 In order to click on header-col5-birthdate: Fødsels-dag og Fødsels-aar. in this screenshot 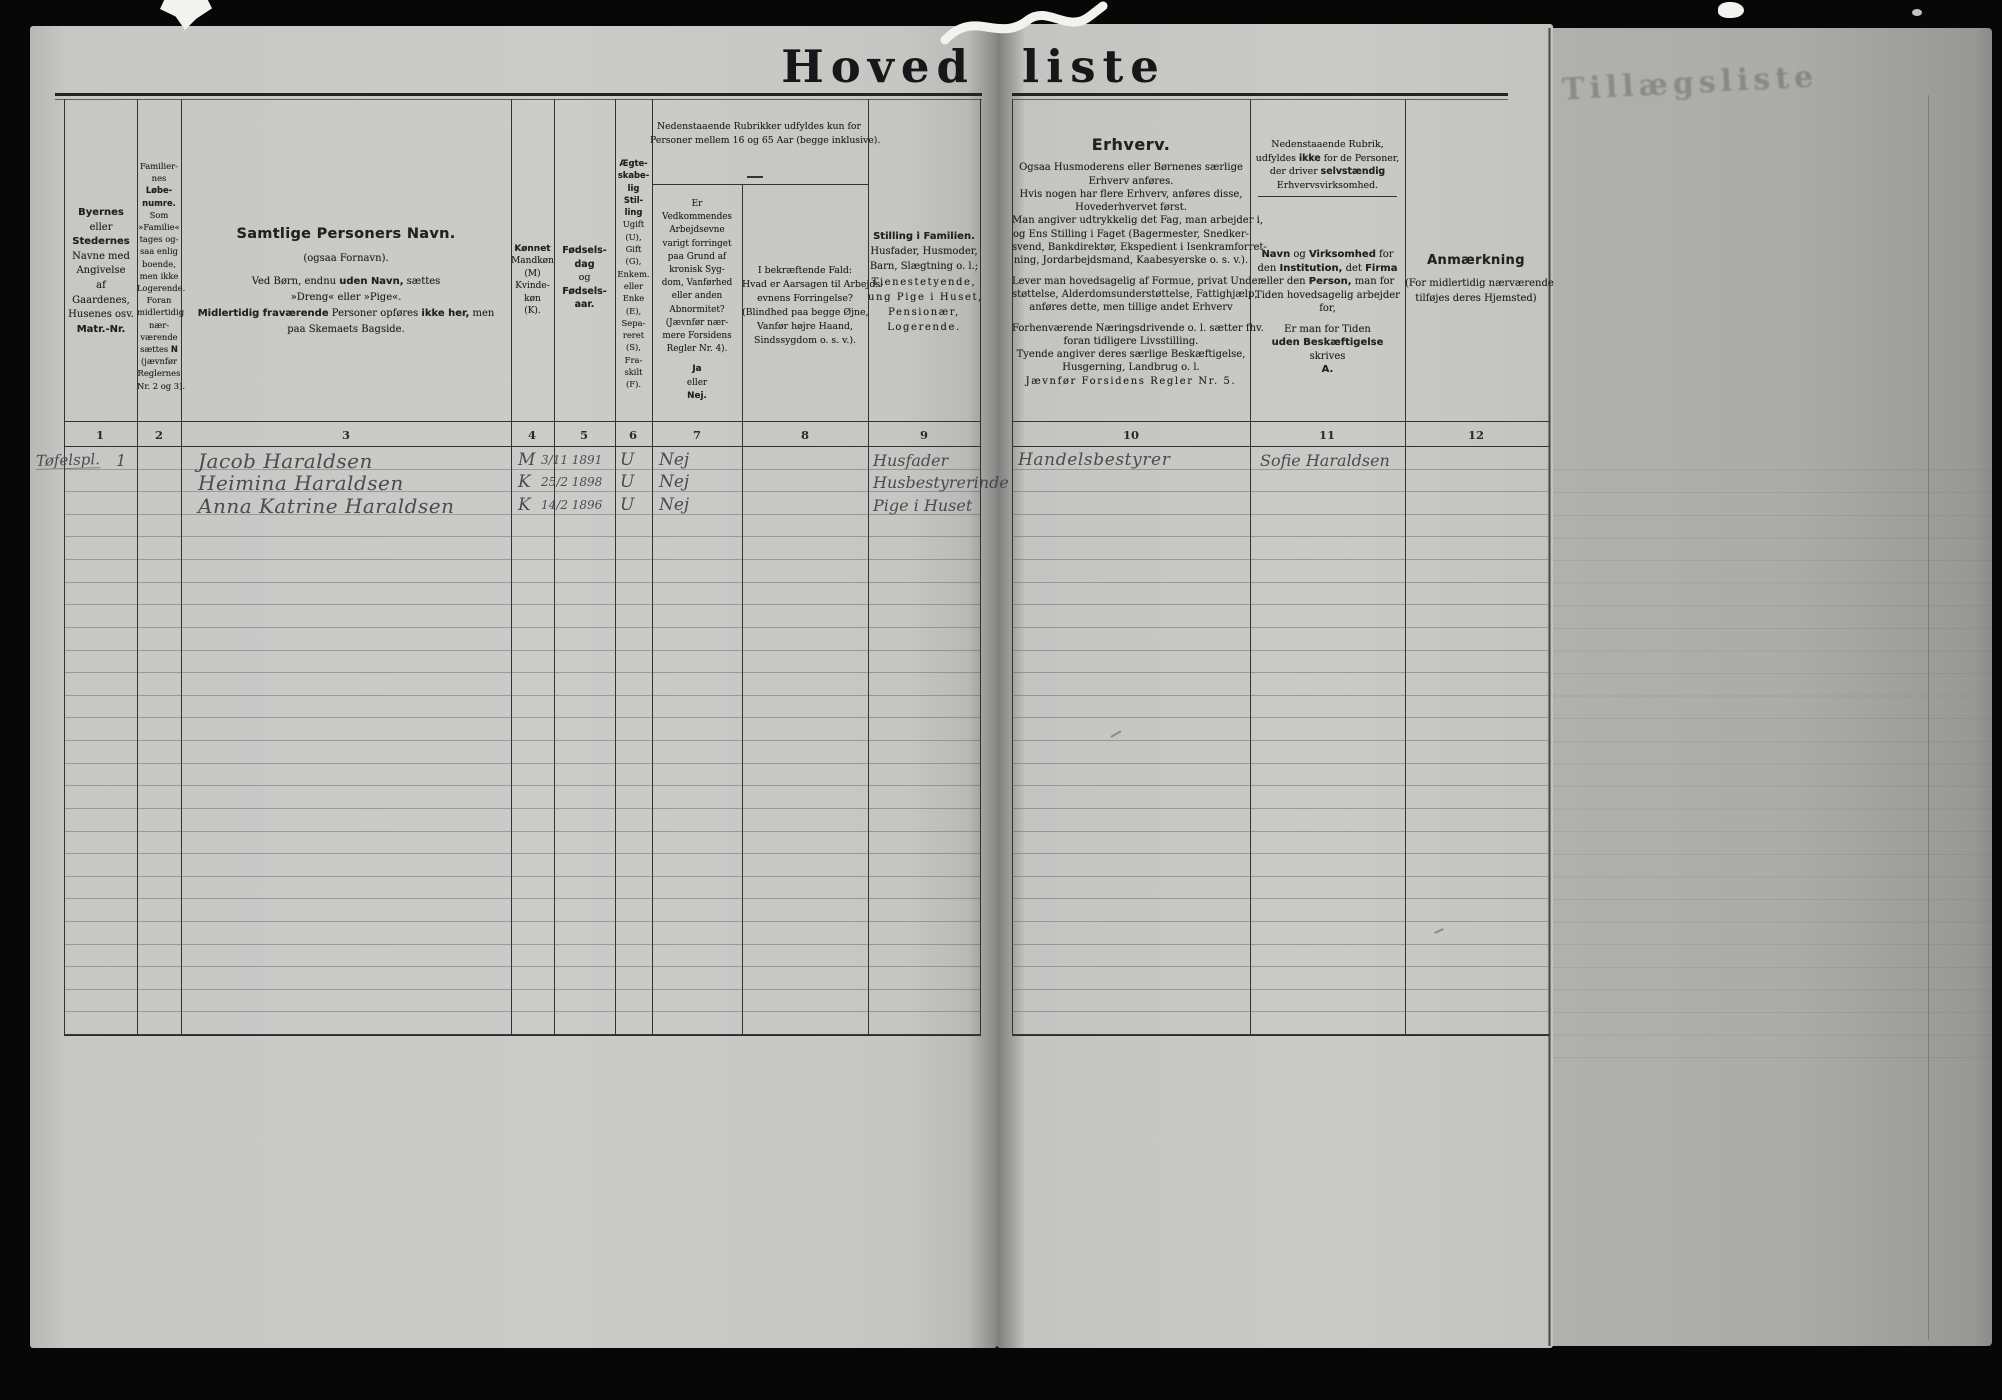, I will do `click(584, 277)`.